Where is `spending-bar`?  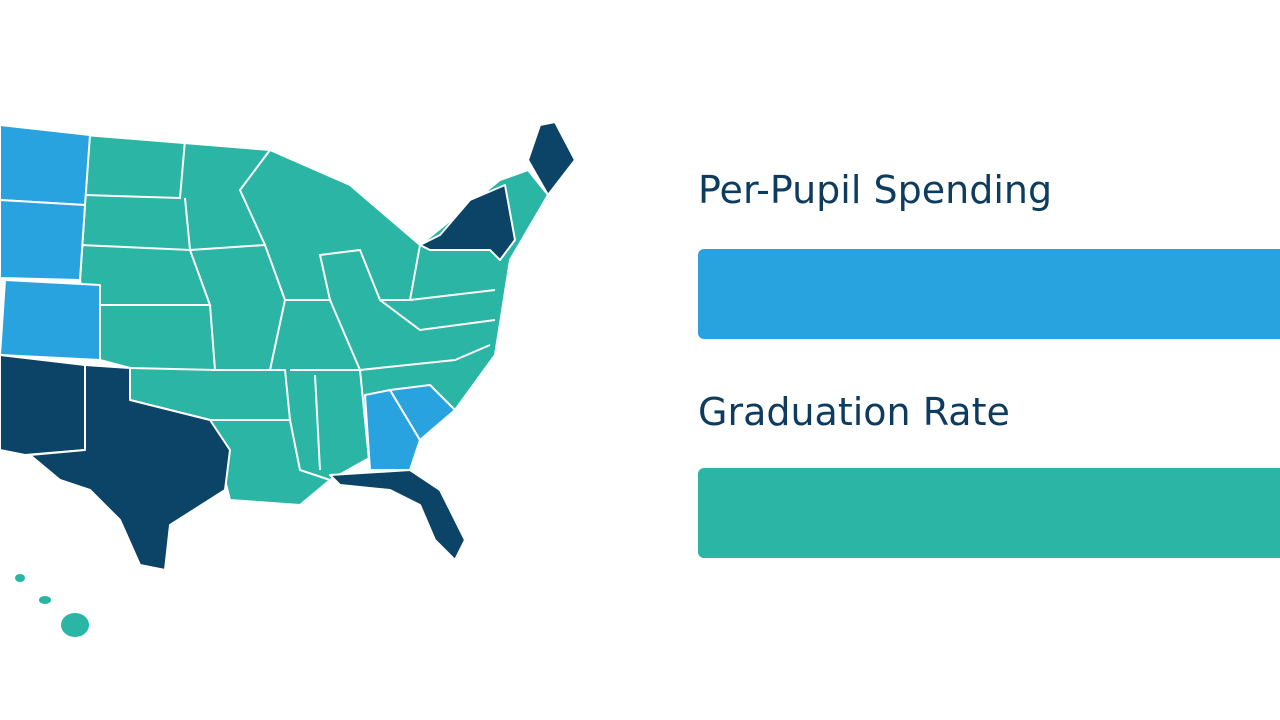 spending-bar is located at coordinates (989, 294).